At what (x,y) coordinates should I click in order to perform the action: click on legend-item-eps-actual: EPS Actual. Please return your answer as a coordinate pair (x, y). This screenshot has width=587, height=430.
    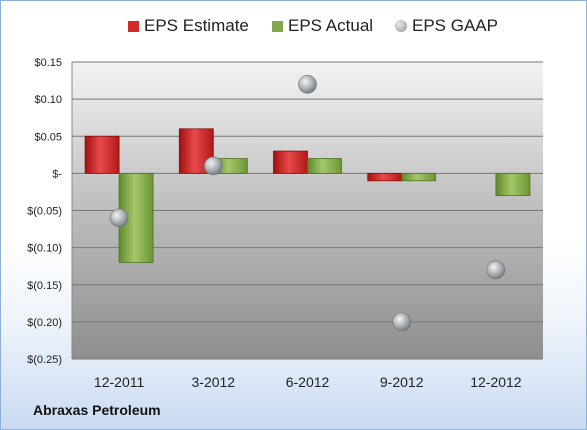
    Looking at the image, I should click on (322, 26).